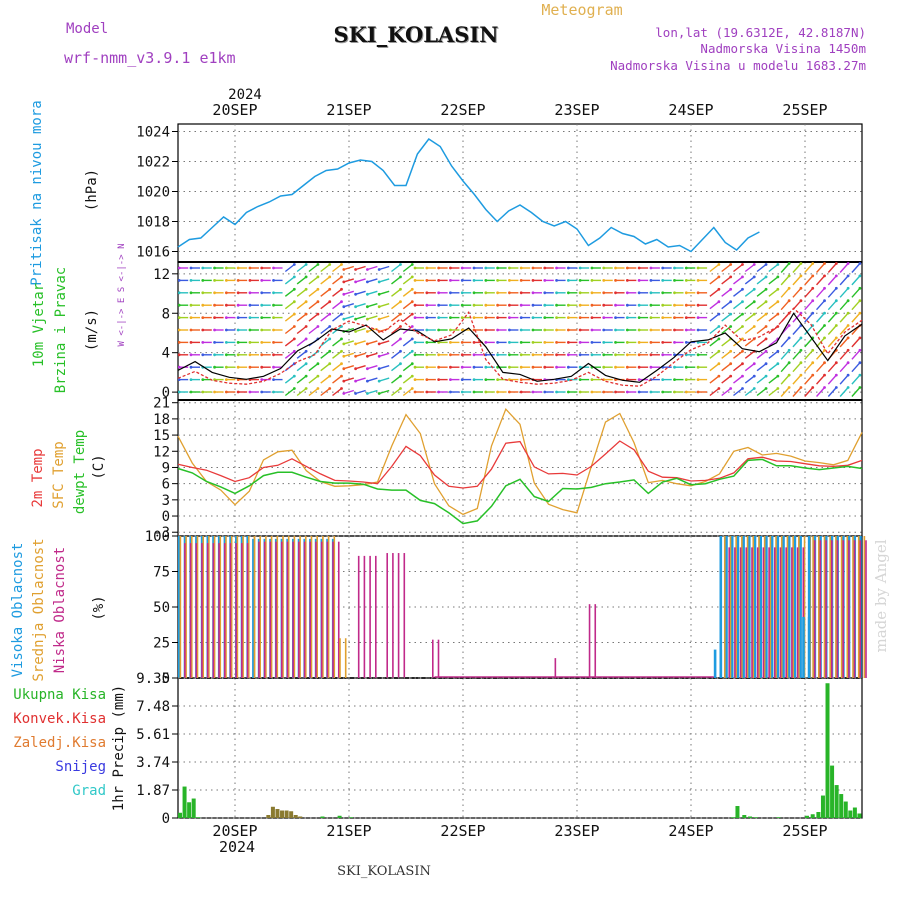 The width and height of the screenshot is (900, 900). I want to click on y-tick-label: 12, so click(161, 275).